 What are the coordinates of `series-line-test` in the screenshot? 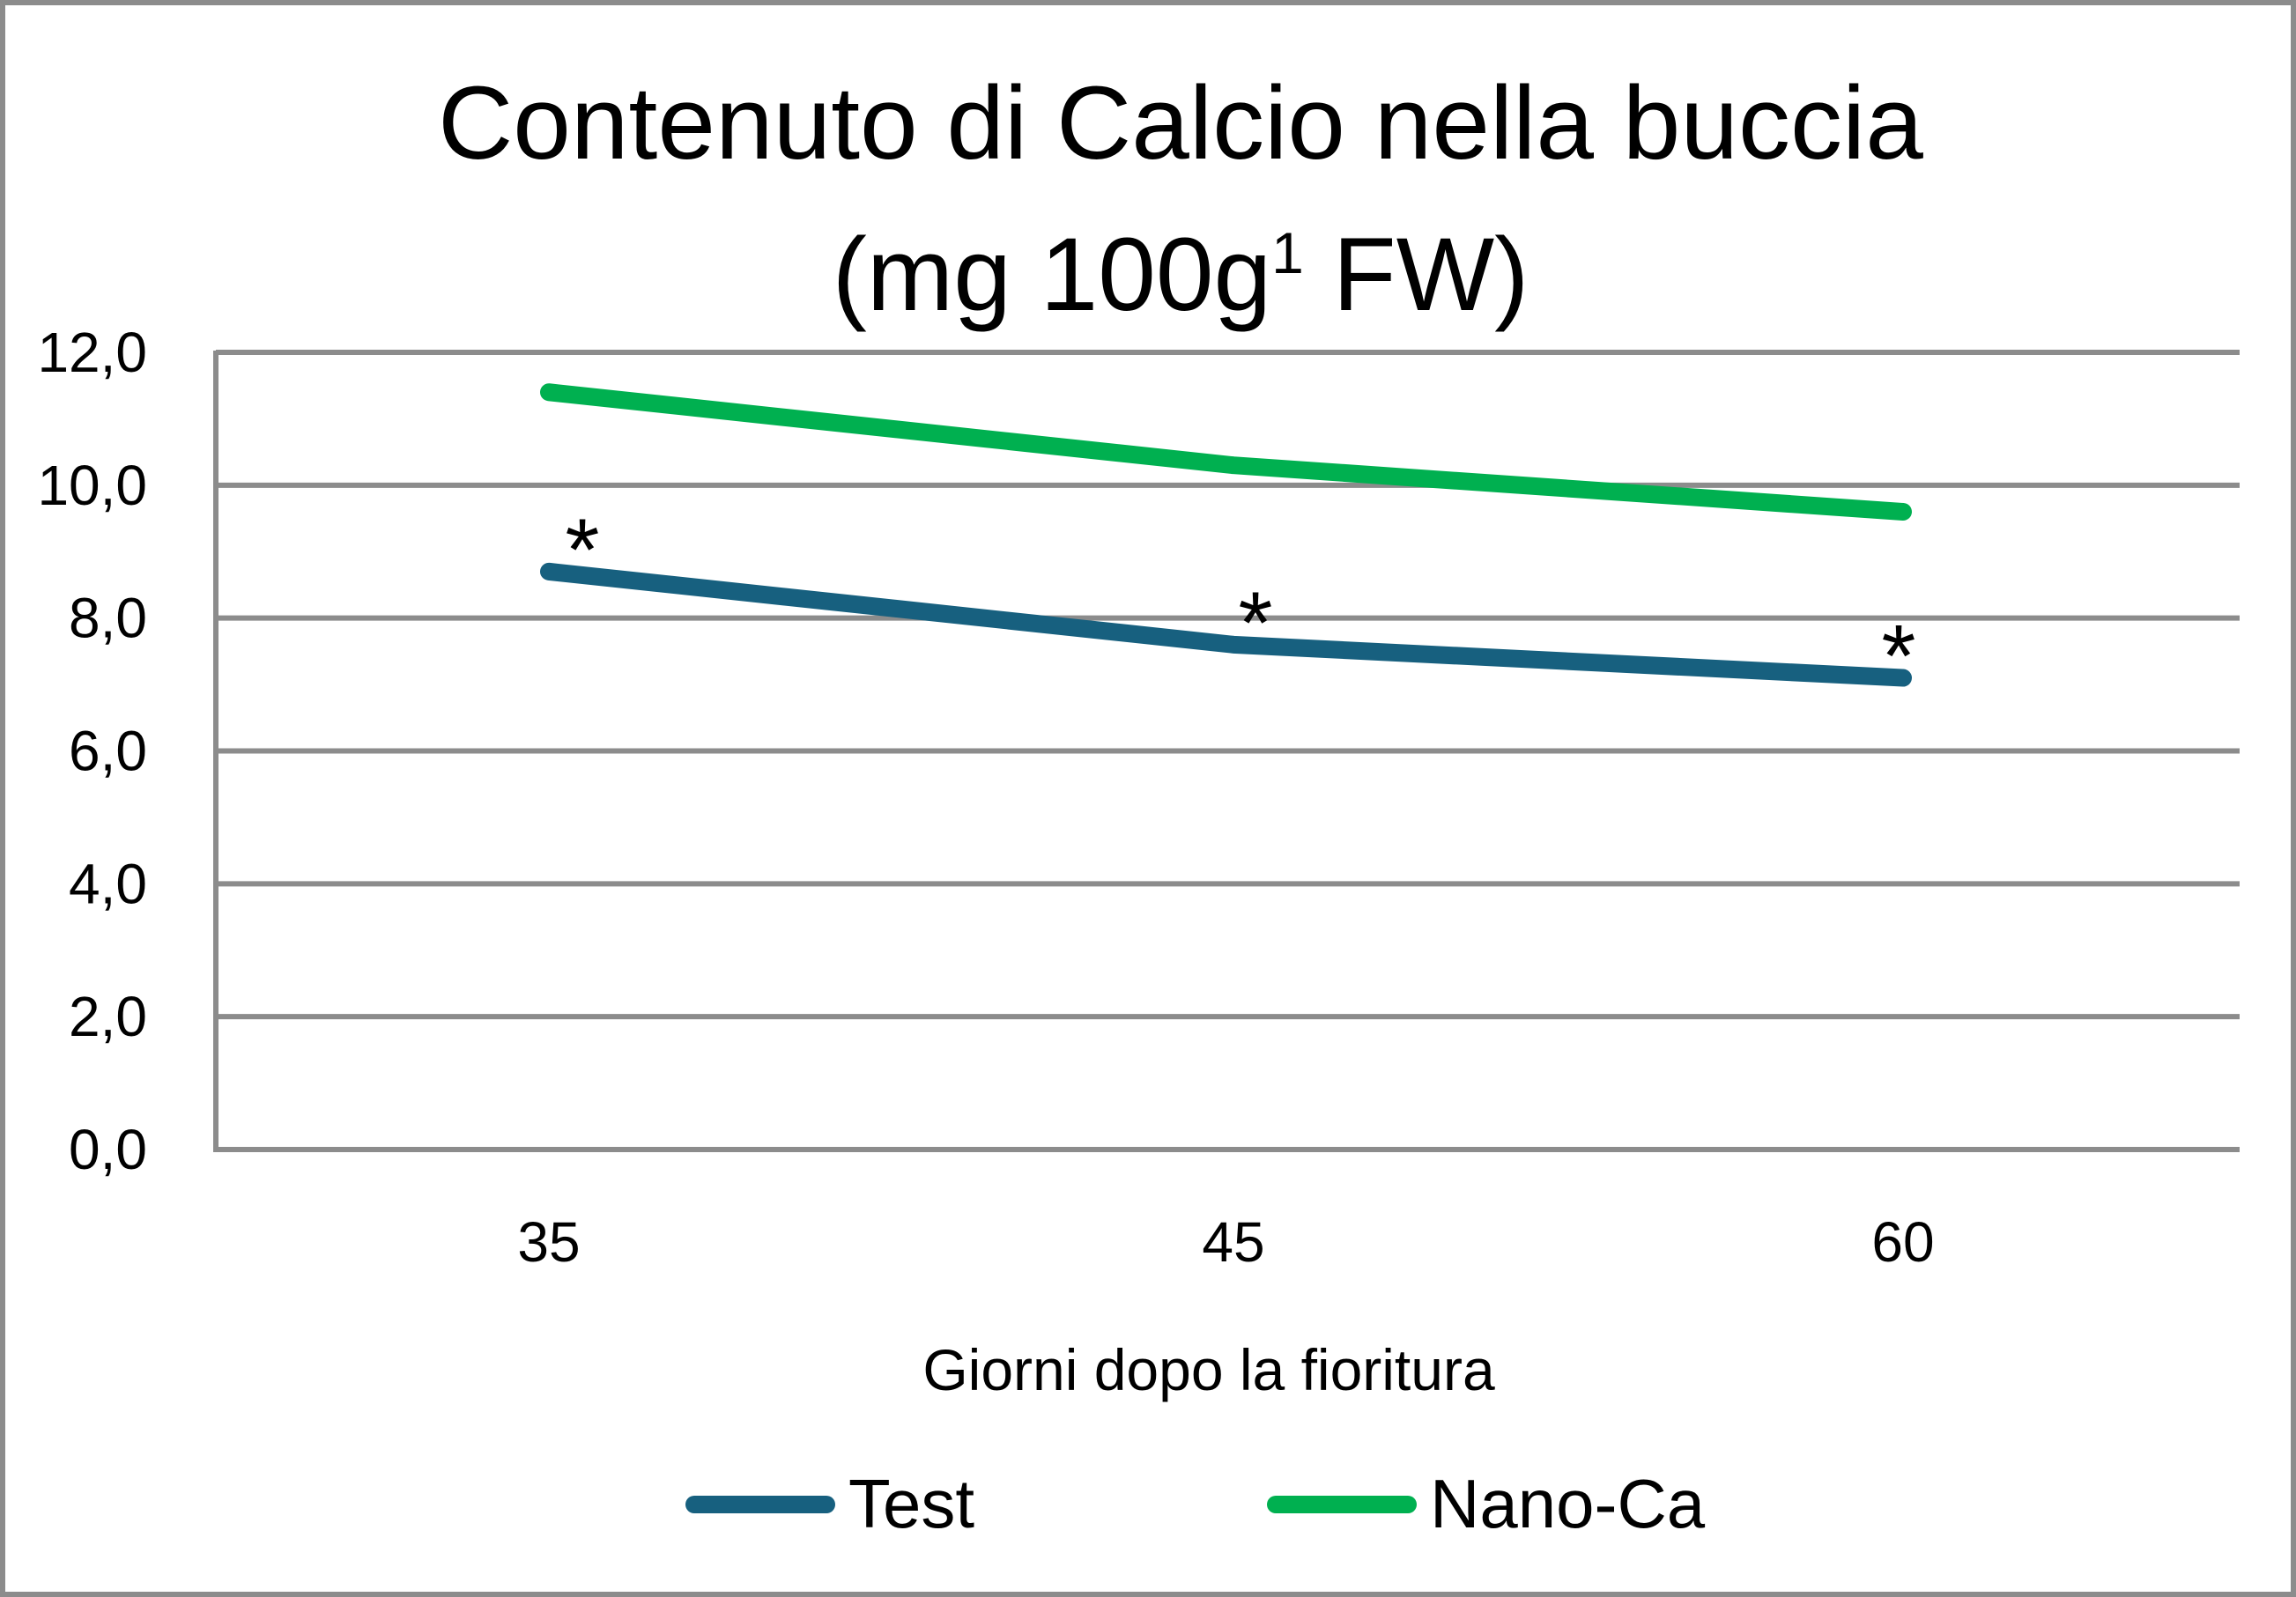 It's located at (1226, 624).